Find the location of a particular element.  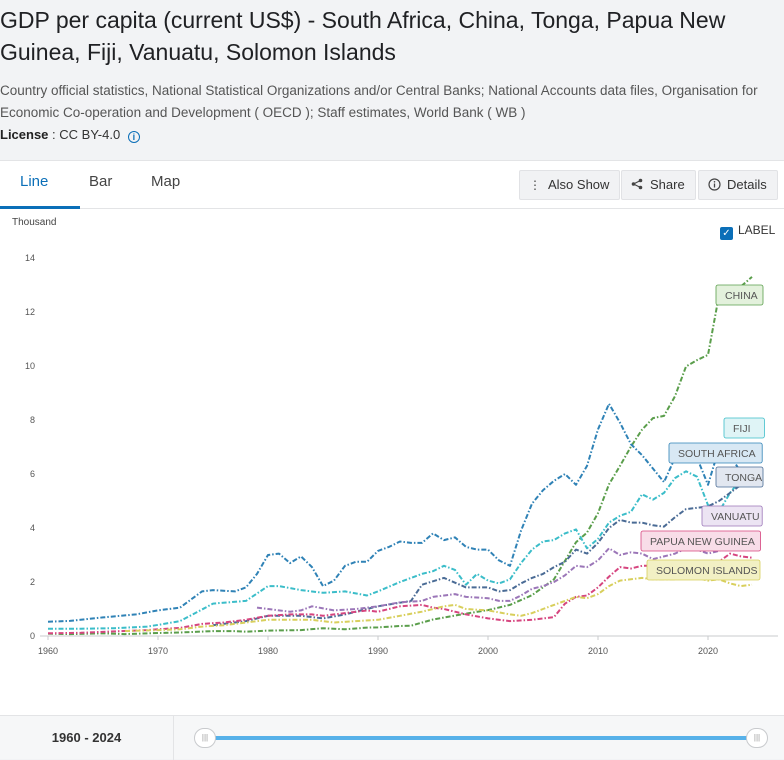

y-tick-label: 8 is located at coordinates (32, 420).